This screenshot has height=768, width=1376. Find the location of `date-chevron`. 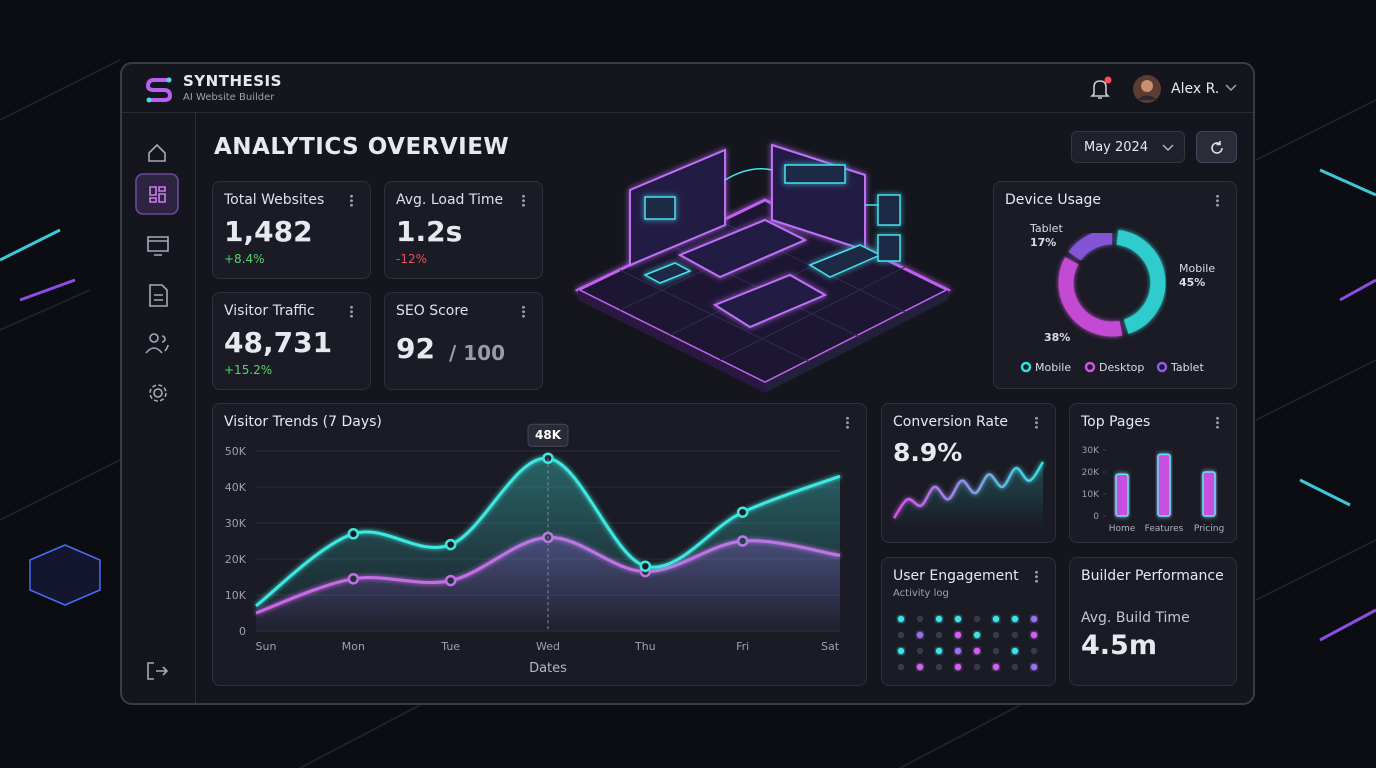

date-chevron is located at coordinates (1168, 147).